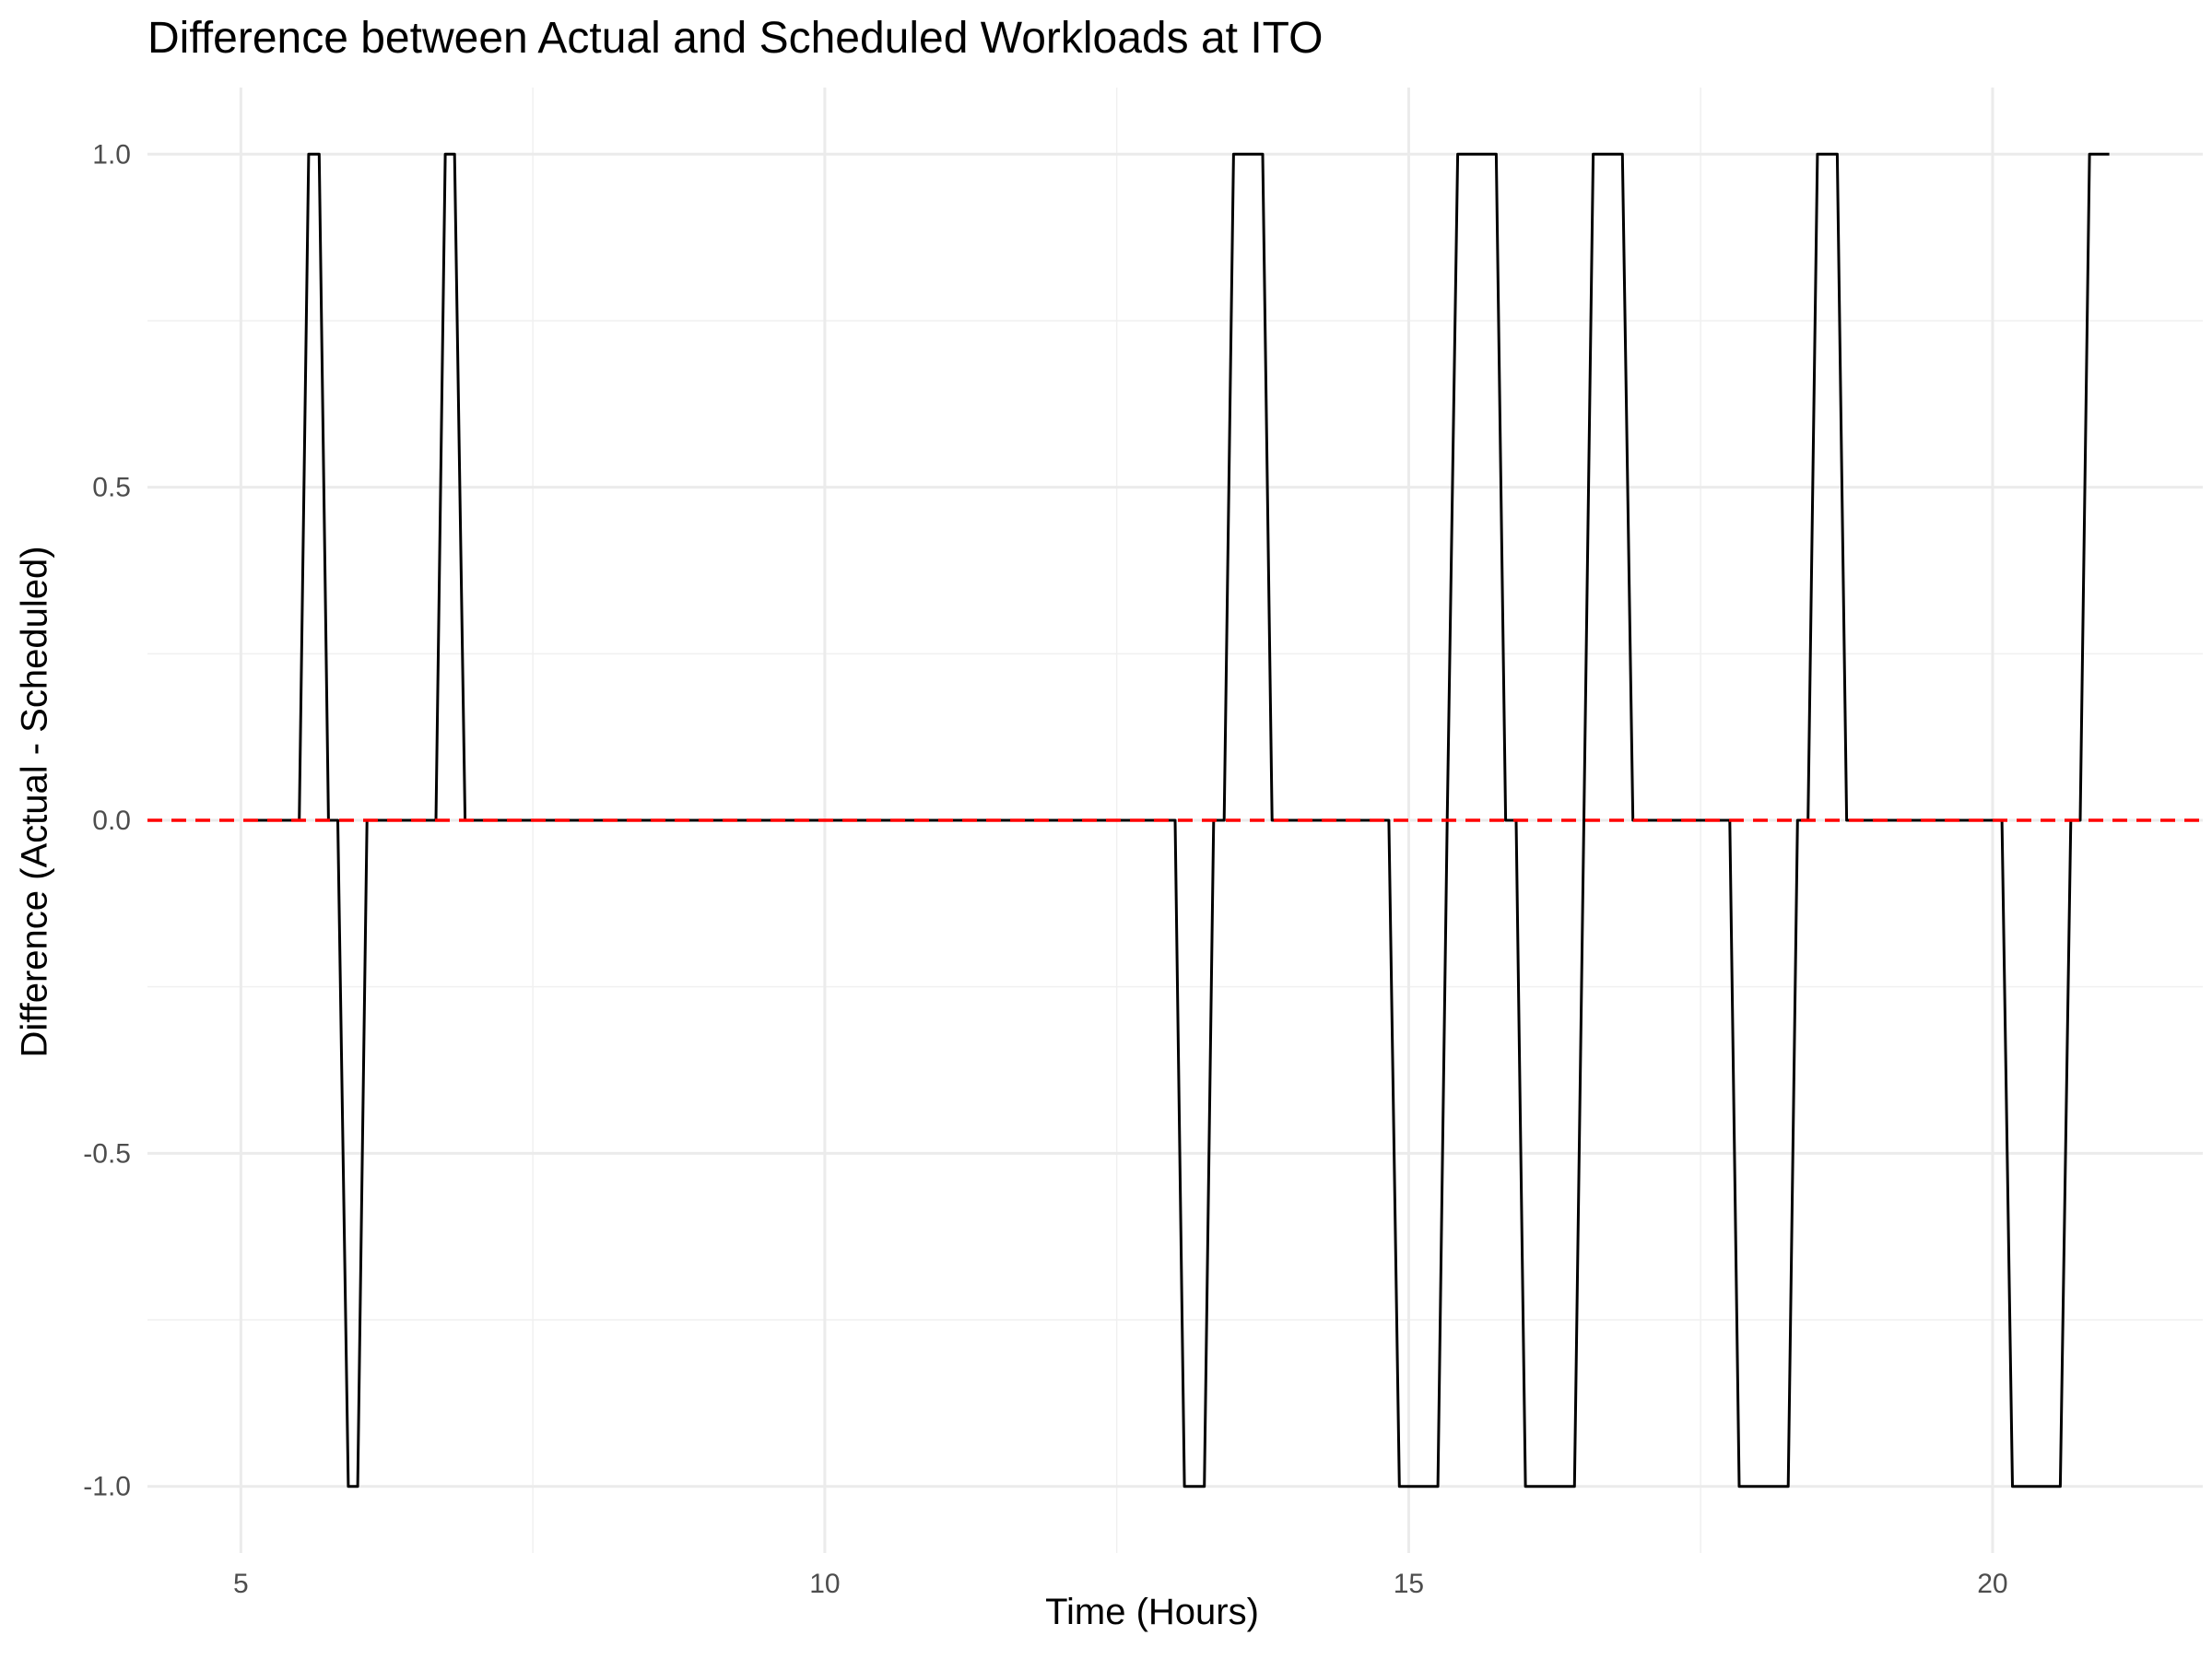 This screenshot has height=1659, width=2212. Describe the element at coordinates (111, 154) in the screenshot. I see `y-tick-label: 1.0` at that location.